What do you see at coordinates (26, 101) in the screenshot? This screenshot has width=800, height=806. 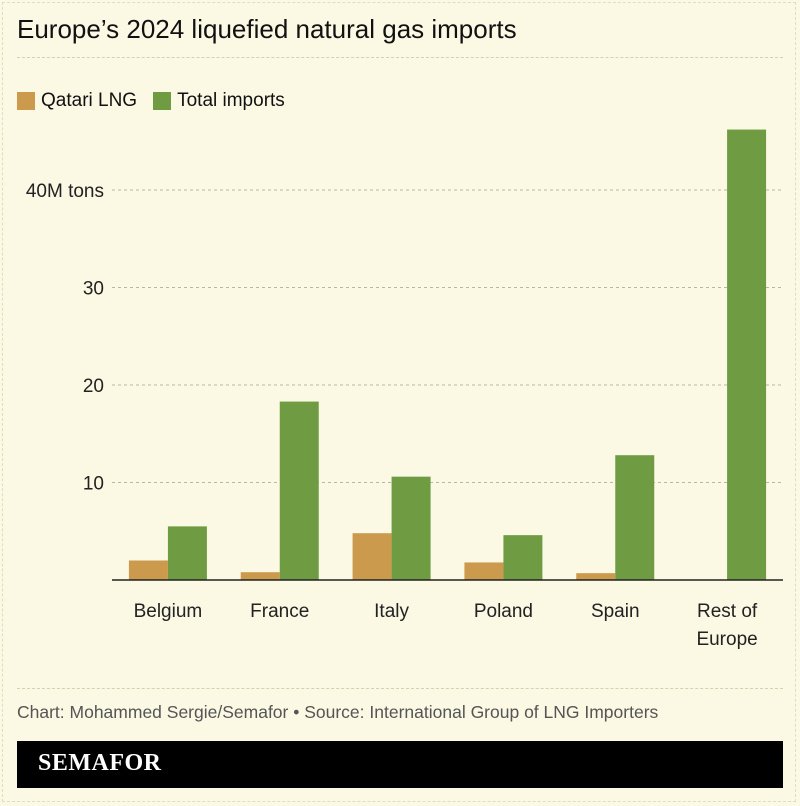 I see `legend-swatch-qatari` at bounding box center [26, 101].